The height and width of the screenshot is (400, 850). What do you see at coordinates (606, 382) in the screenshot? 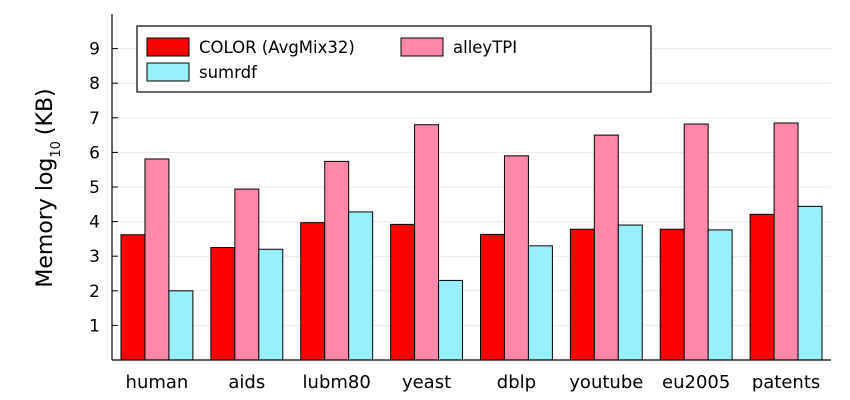
I see `x-tick-label-youtube: youtube` at bounding box center [606, 382].